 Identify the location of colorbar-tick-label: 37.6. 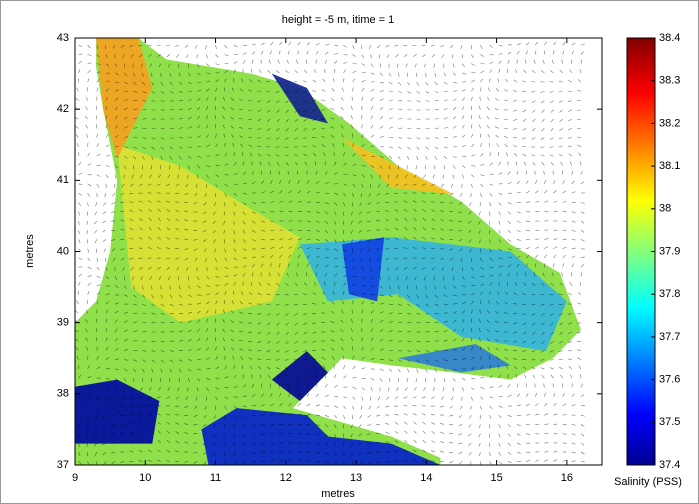
(669, 380).